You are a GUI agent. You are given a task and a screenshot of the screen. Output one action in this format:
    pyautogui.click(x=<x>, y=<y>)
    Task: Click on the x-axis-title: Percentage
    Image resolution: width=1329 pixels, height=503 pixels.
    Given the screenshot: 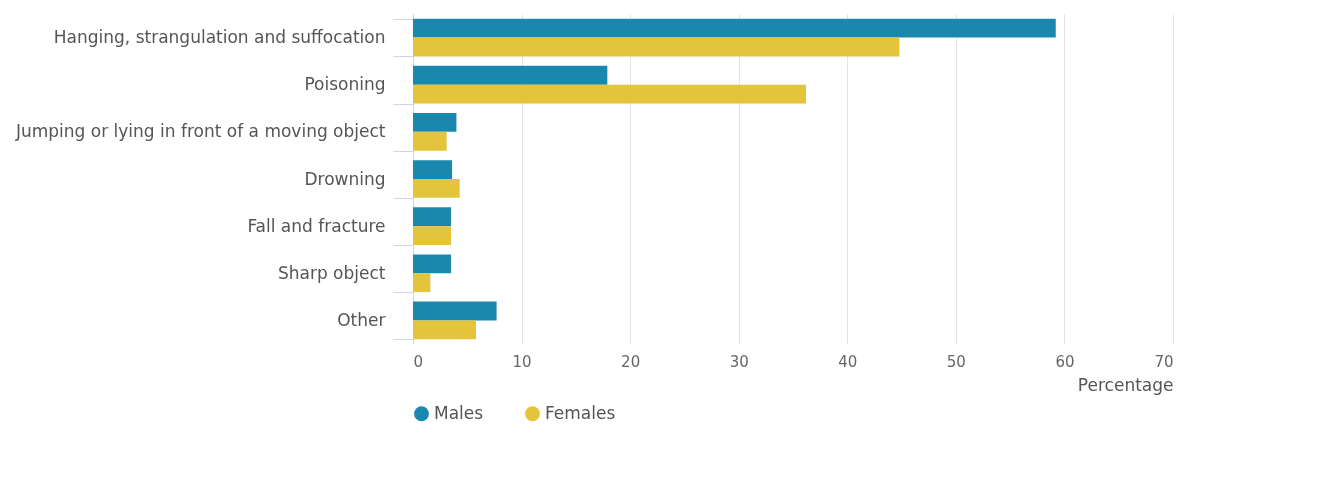 What is the action you would take?
    pyautogui.click(x=1125, y=384)
    